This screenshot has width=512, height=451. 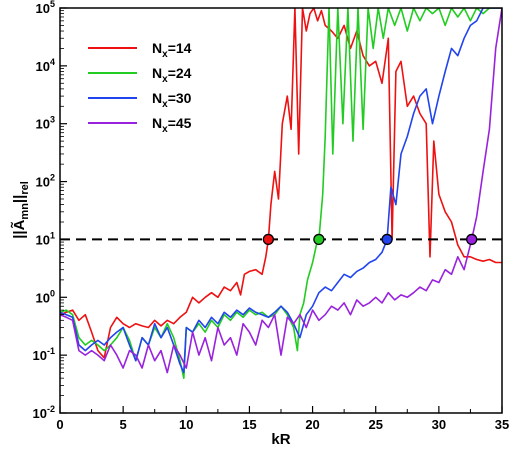 What do you see at coordinates (45, 123) in the screenshot?
I see `y-tick-label: 10³` at bounding box center [45, 123].